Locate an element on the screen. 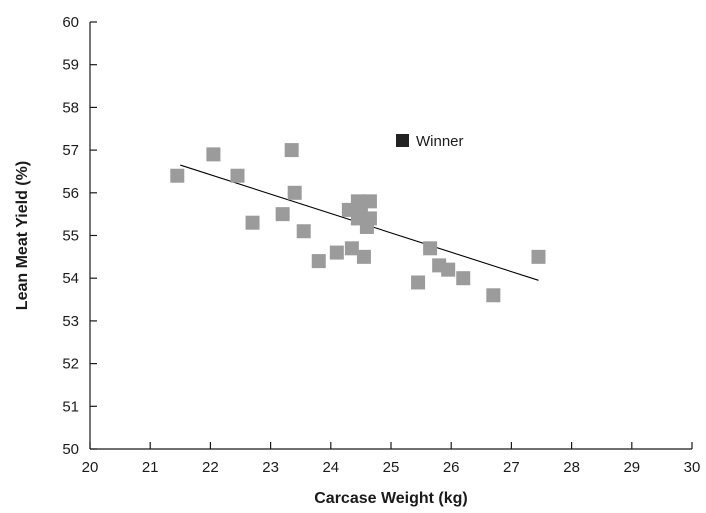 The height and width of the screenshot is (513, 706). y-tick-label: 55 is located at coordinates (70, 236).